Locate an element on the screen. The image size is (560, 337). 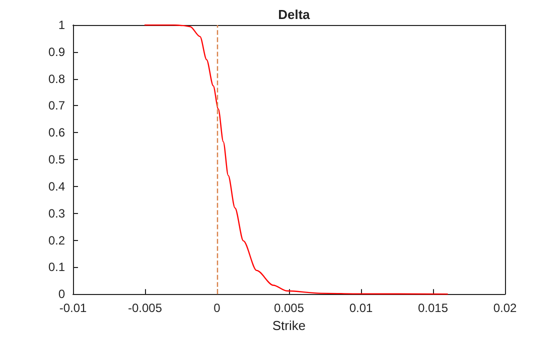
x-tick-label: 0 is located at coordinates (217, 308).